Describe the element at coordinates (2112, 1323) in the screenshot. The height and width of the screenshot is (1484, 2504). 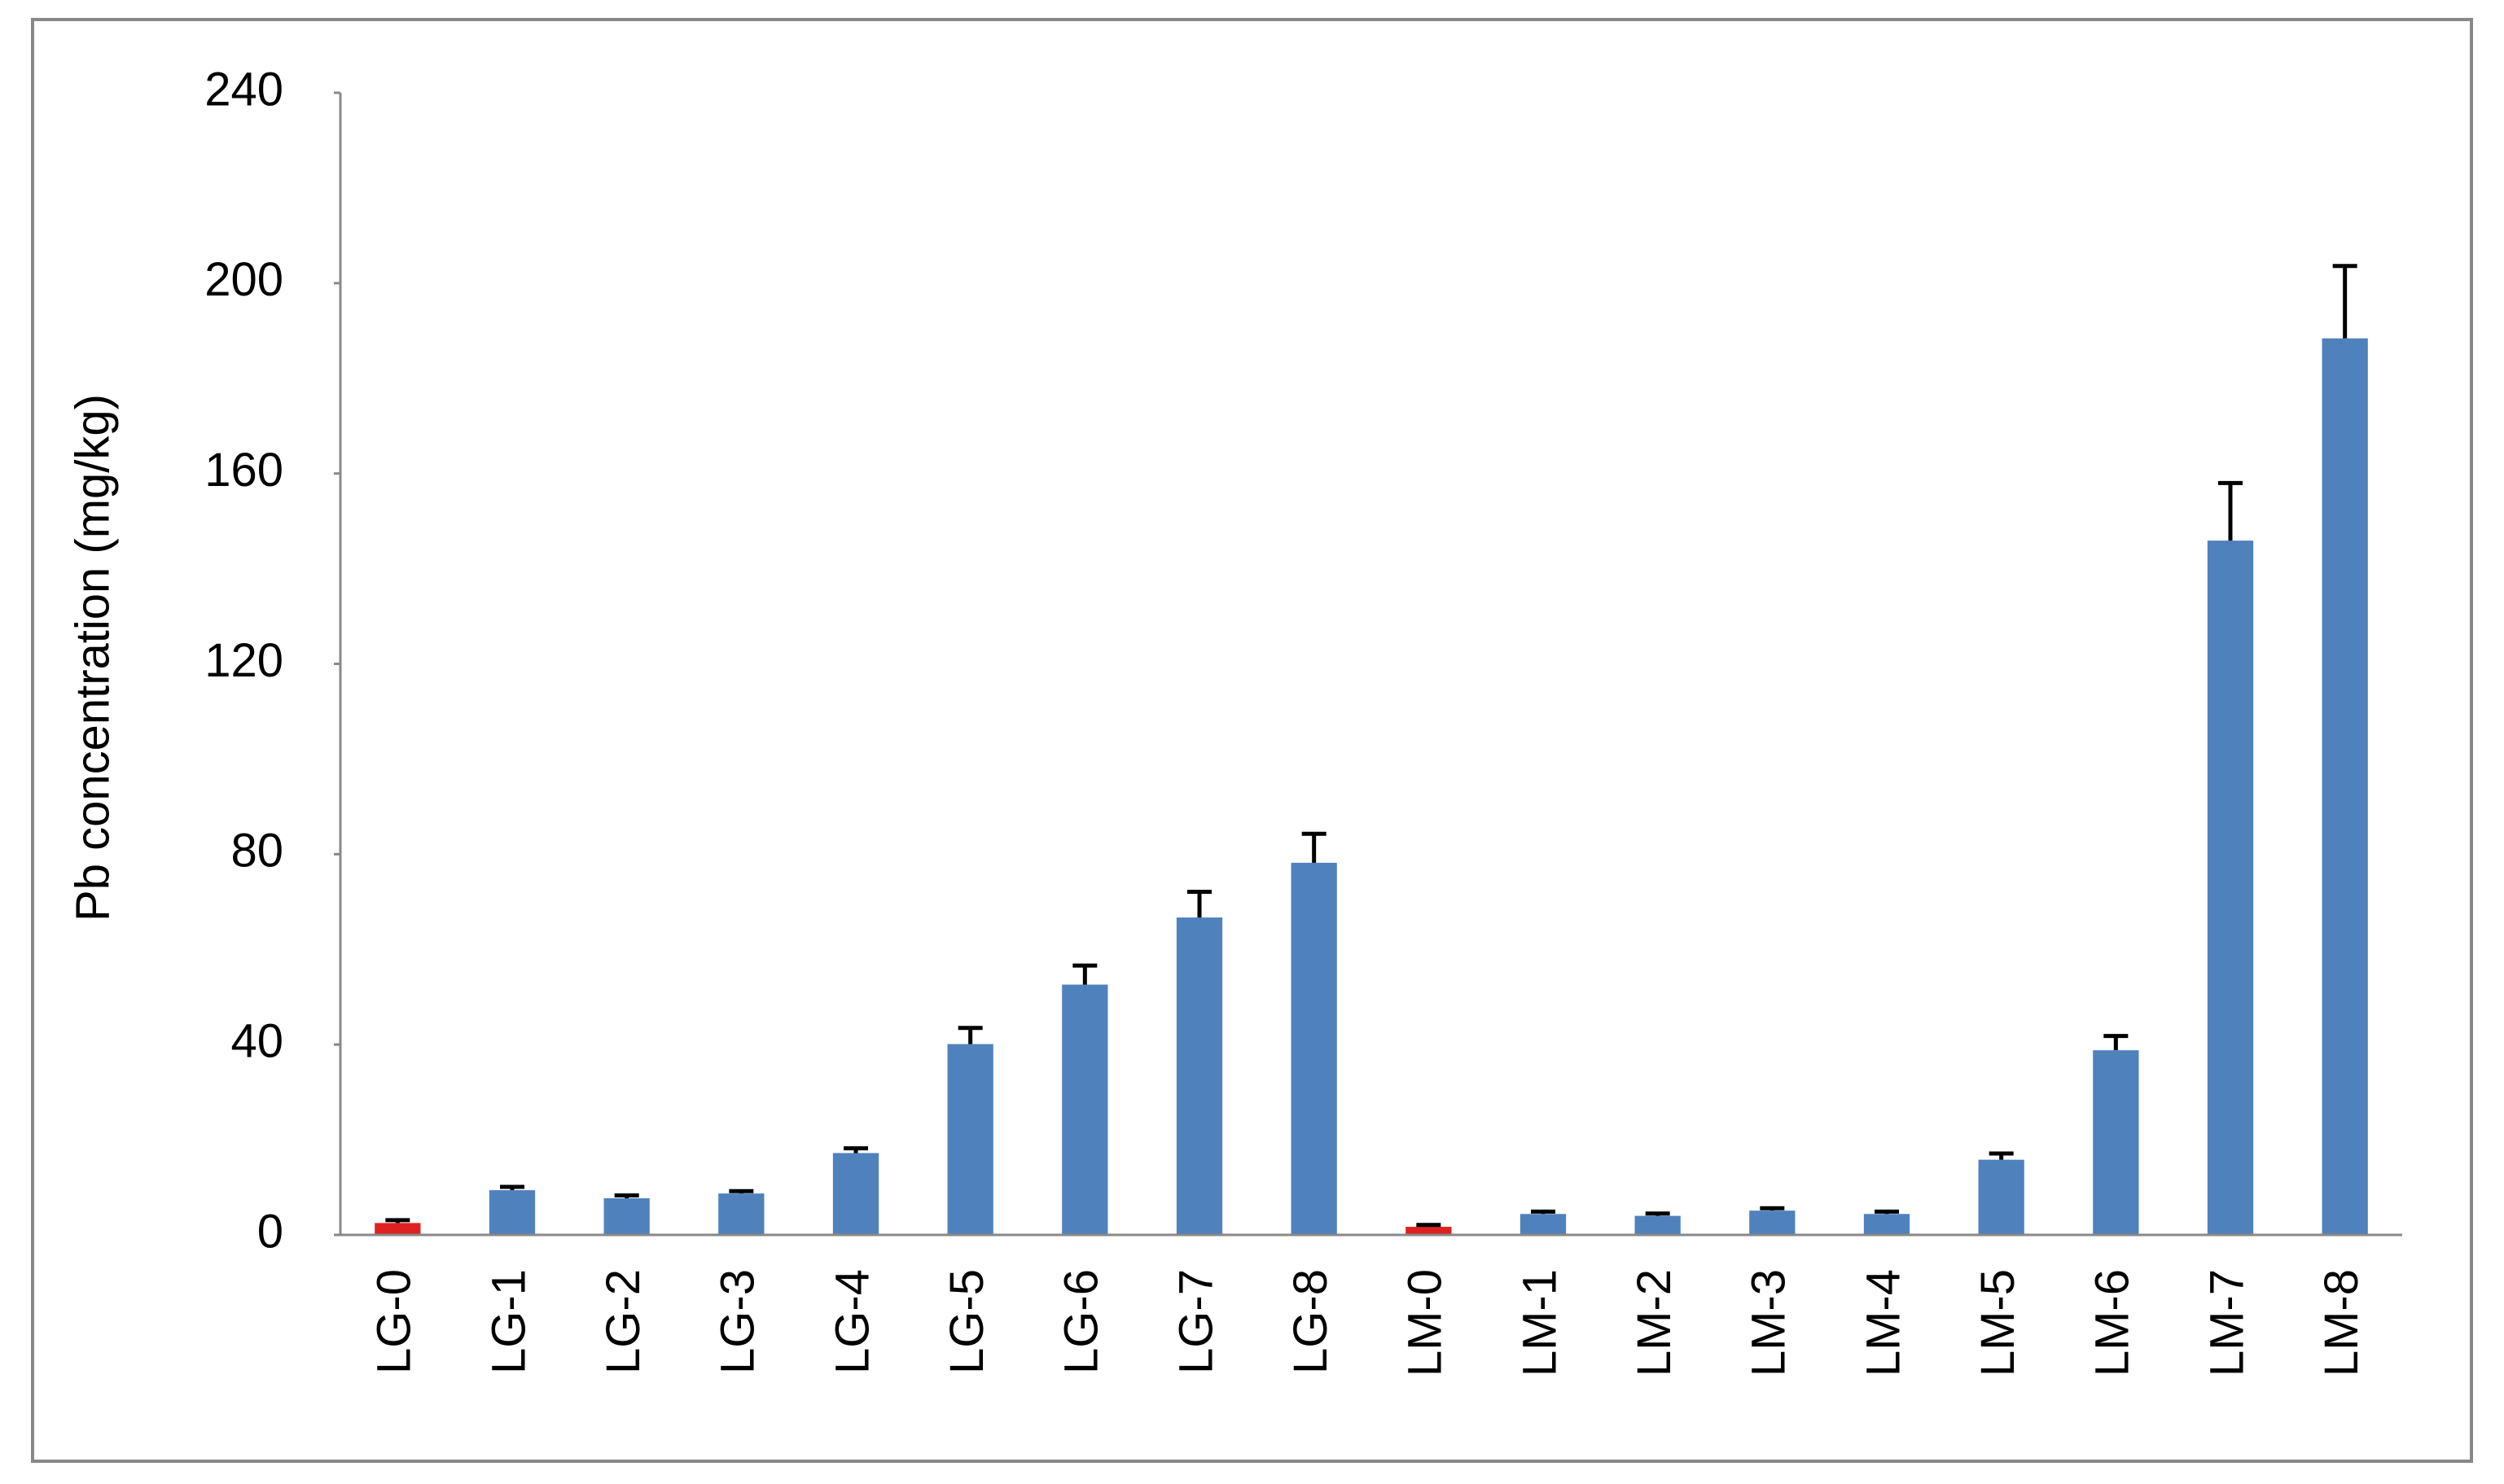
I see `x-tick-label: LM-6` at that location.